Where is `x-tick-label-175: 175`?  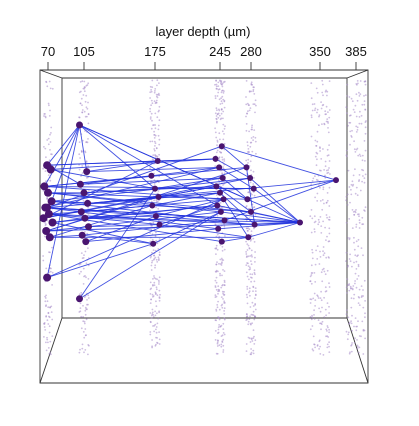
x-tick-label-175: 175 is located at coordinates (155, 51).